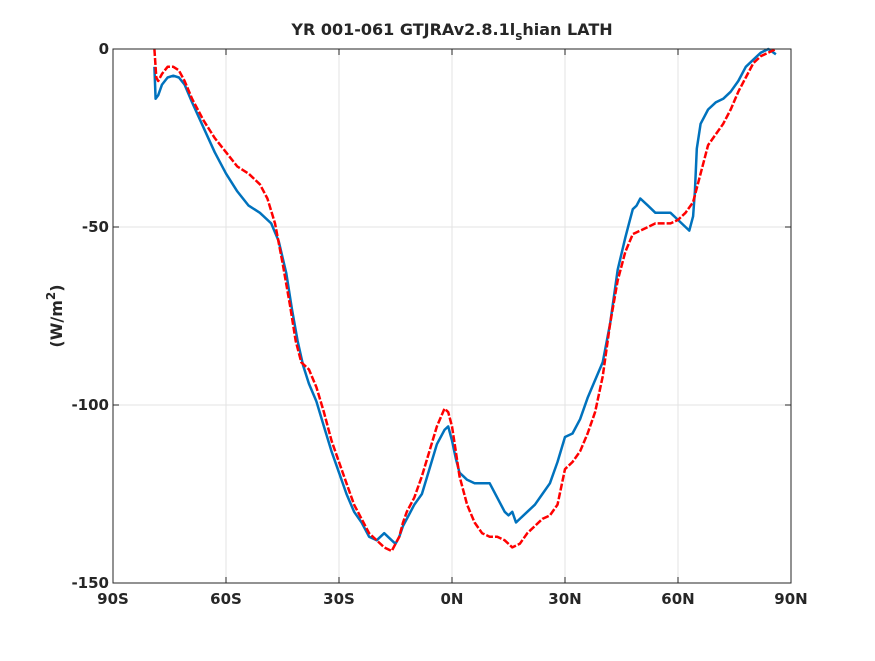  What do you see at coordinates (90, 405) in the screenshot?
I see `y-tick-label: -100` at bounding box center [90, 405].